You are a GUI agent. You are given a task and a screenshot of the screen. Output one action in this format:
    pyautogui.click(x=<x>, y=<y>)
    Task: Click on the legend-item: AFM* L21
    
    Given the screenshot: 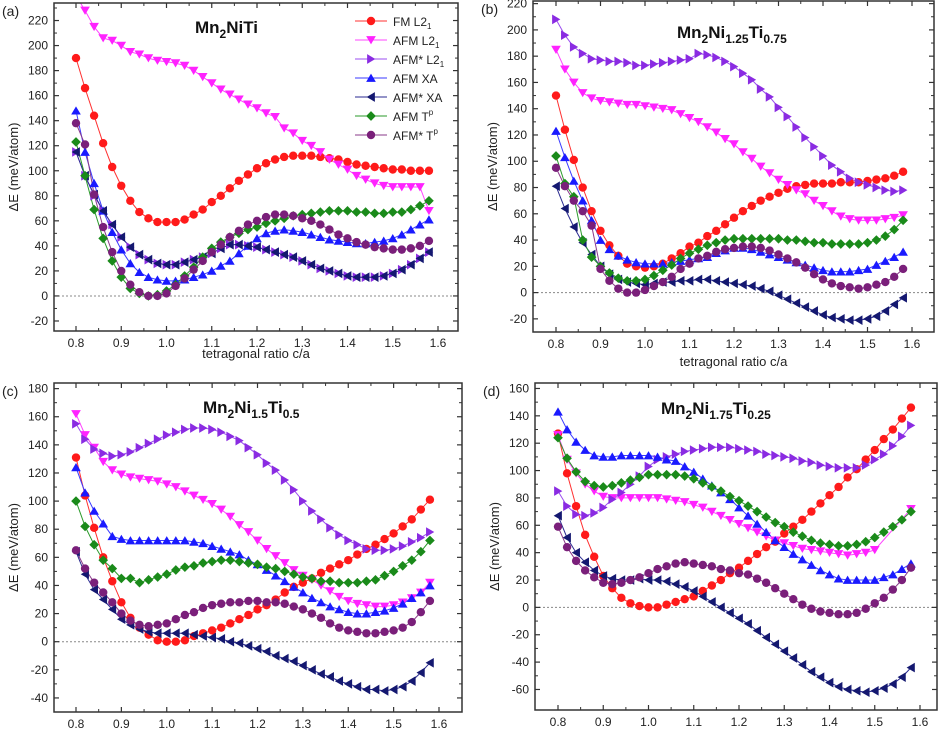 What is the action you would take?
    pyautogui.click(x=400, y=61)
    